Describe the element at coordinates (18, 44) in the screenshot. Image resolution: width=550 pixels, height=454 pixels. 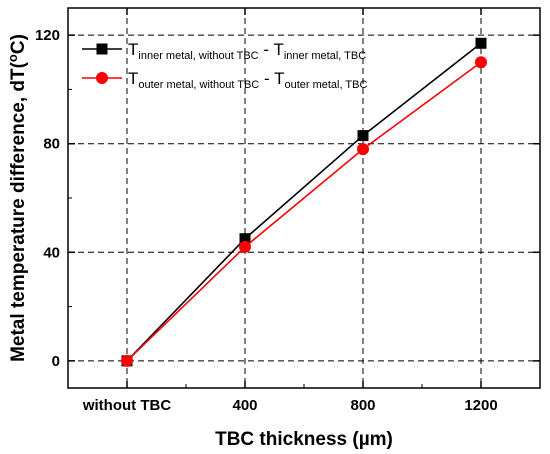
I see `y-axis-label-end: C)` at that location.